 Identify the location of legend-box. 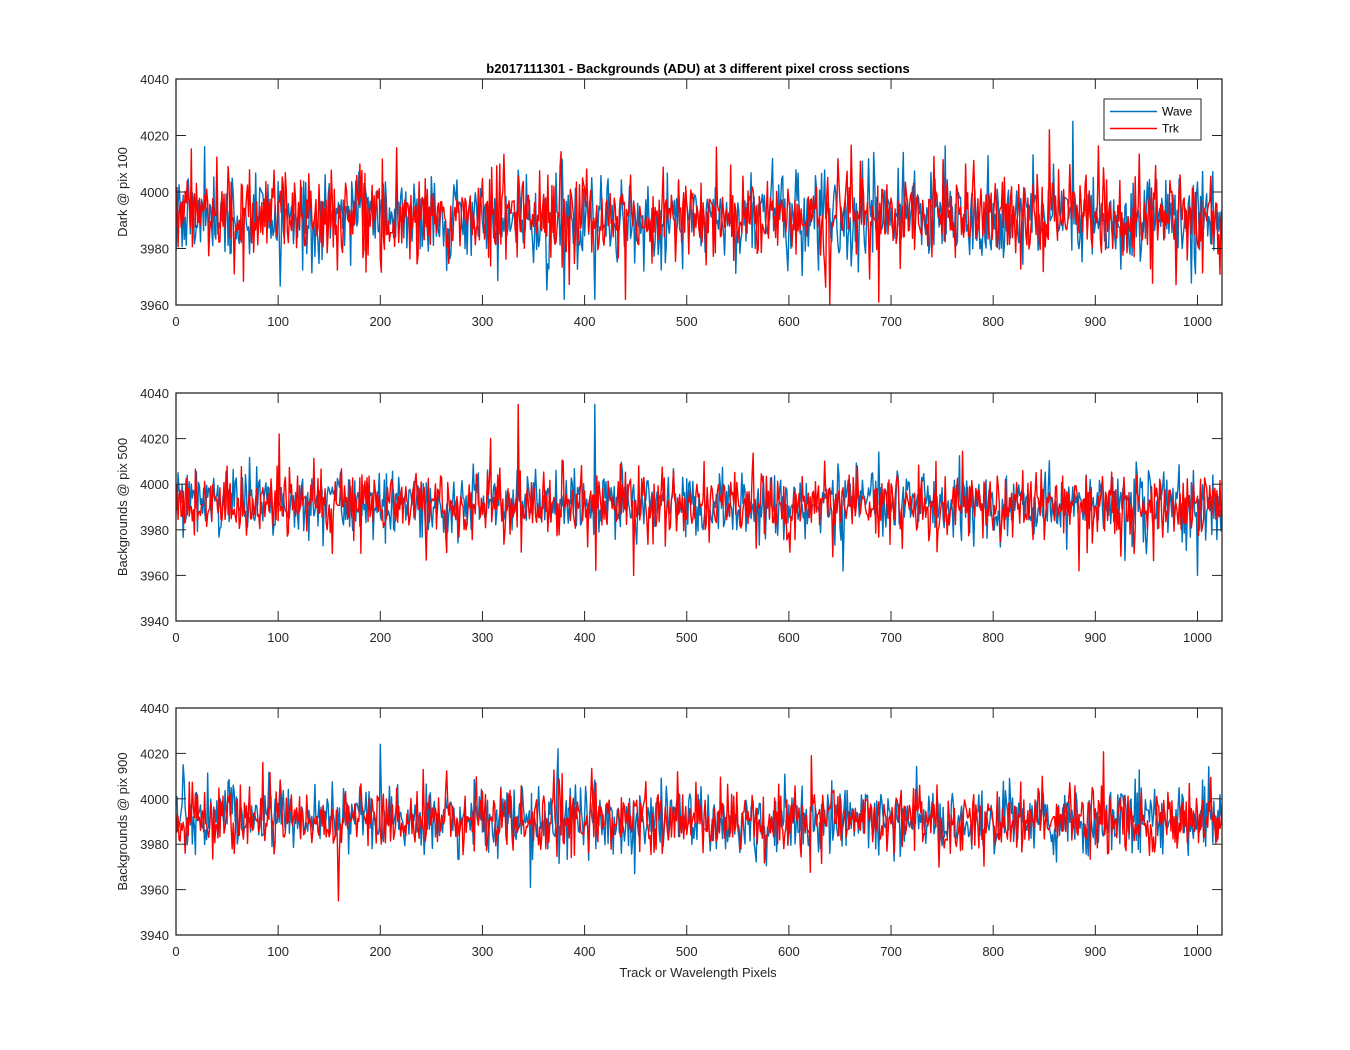
(1152, 119).